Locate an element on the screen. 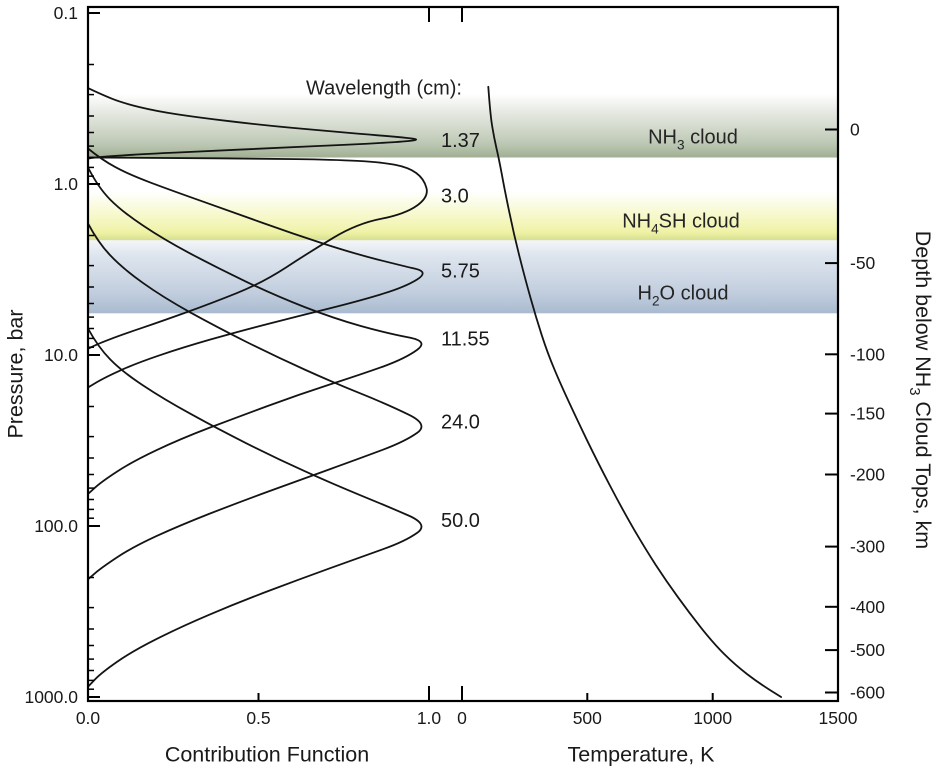 The image size is (945, 777). depth-axis-title: Depth below NH3 Cloud Tops, km is located at coordinates (920, 390).